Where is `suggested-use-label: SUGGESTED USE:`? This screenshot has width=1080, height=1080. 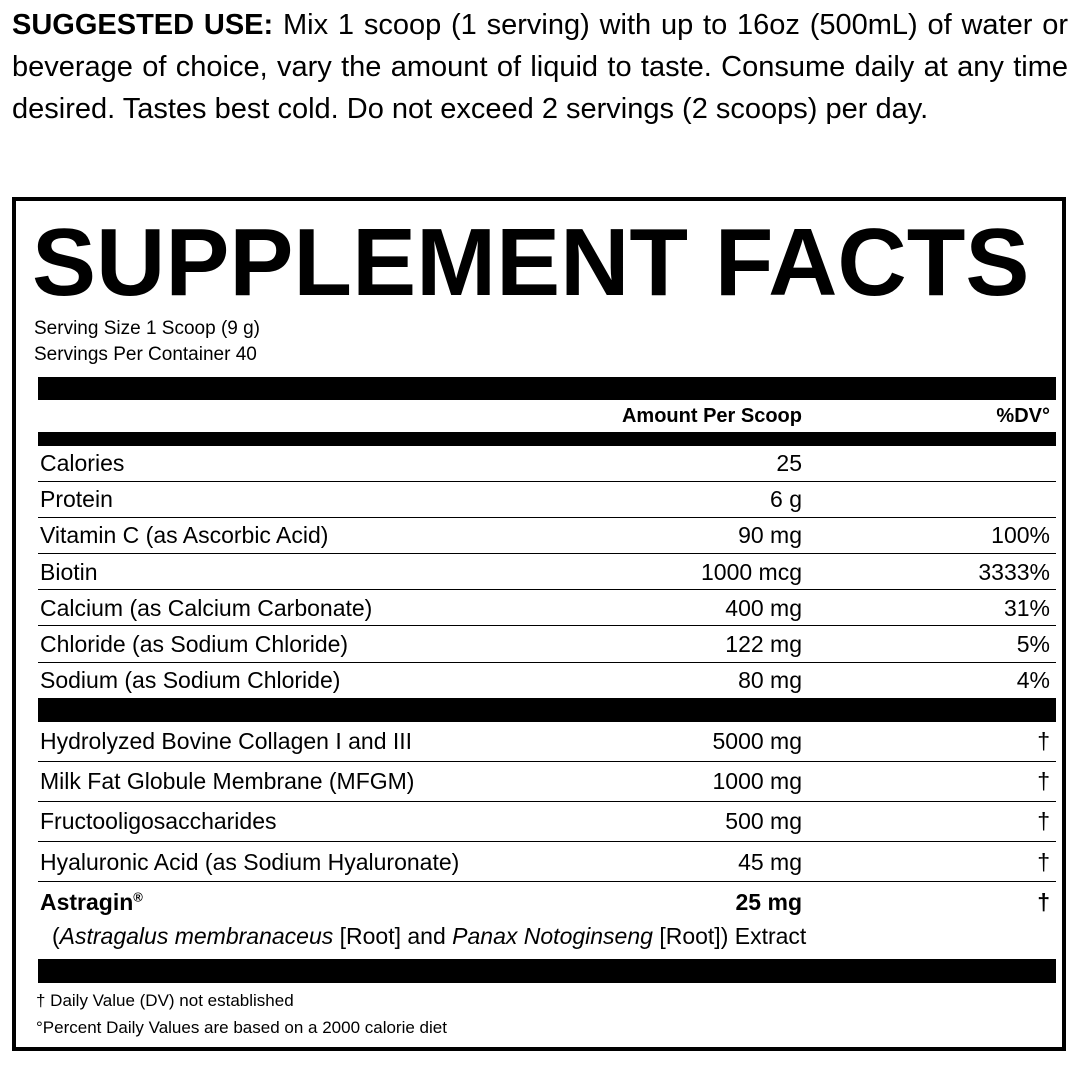 suggested-use-label: SUGGESTED USE: is located at coordinates (143, 25).